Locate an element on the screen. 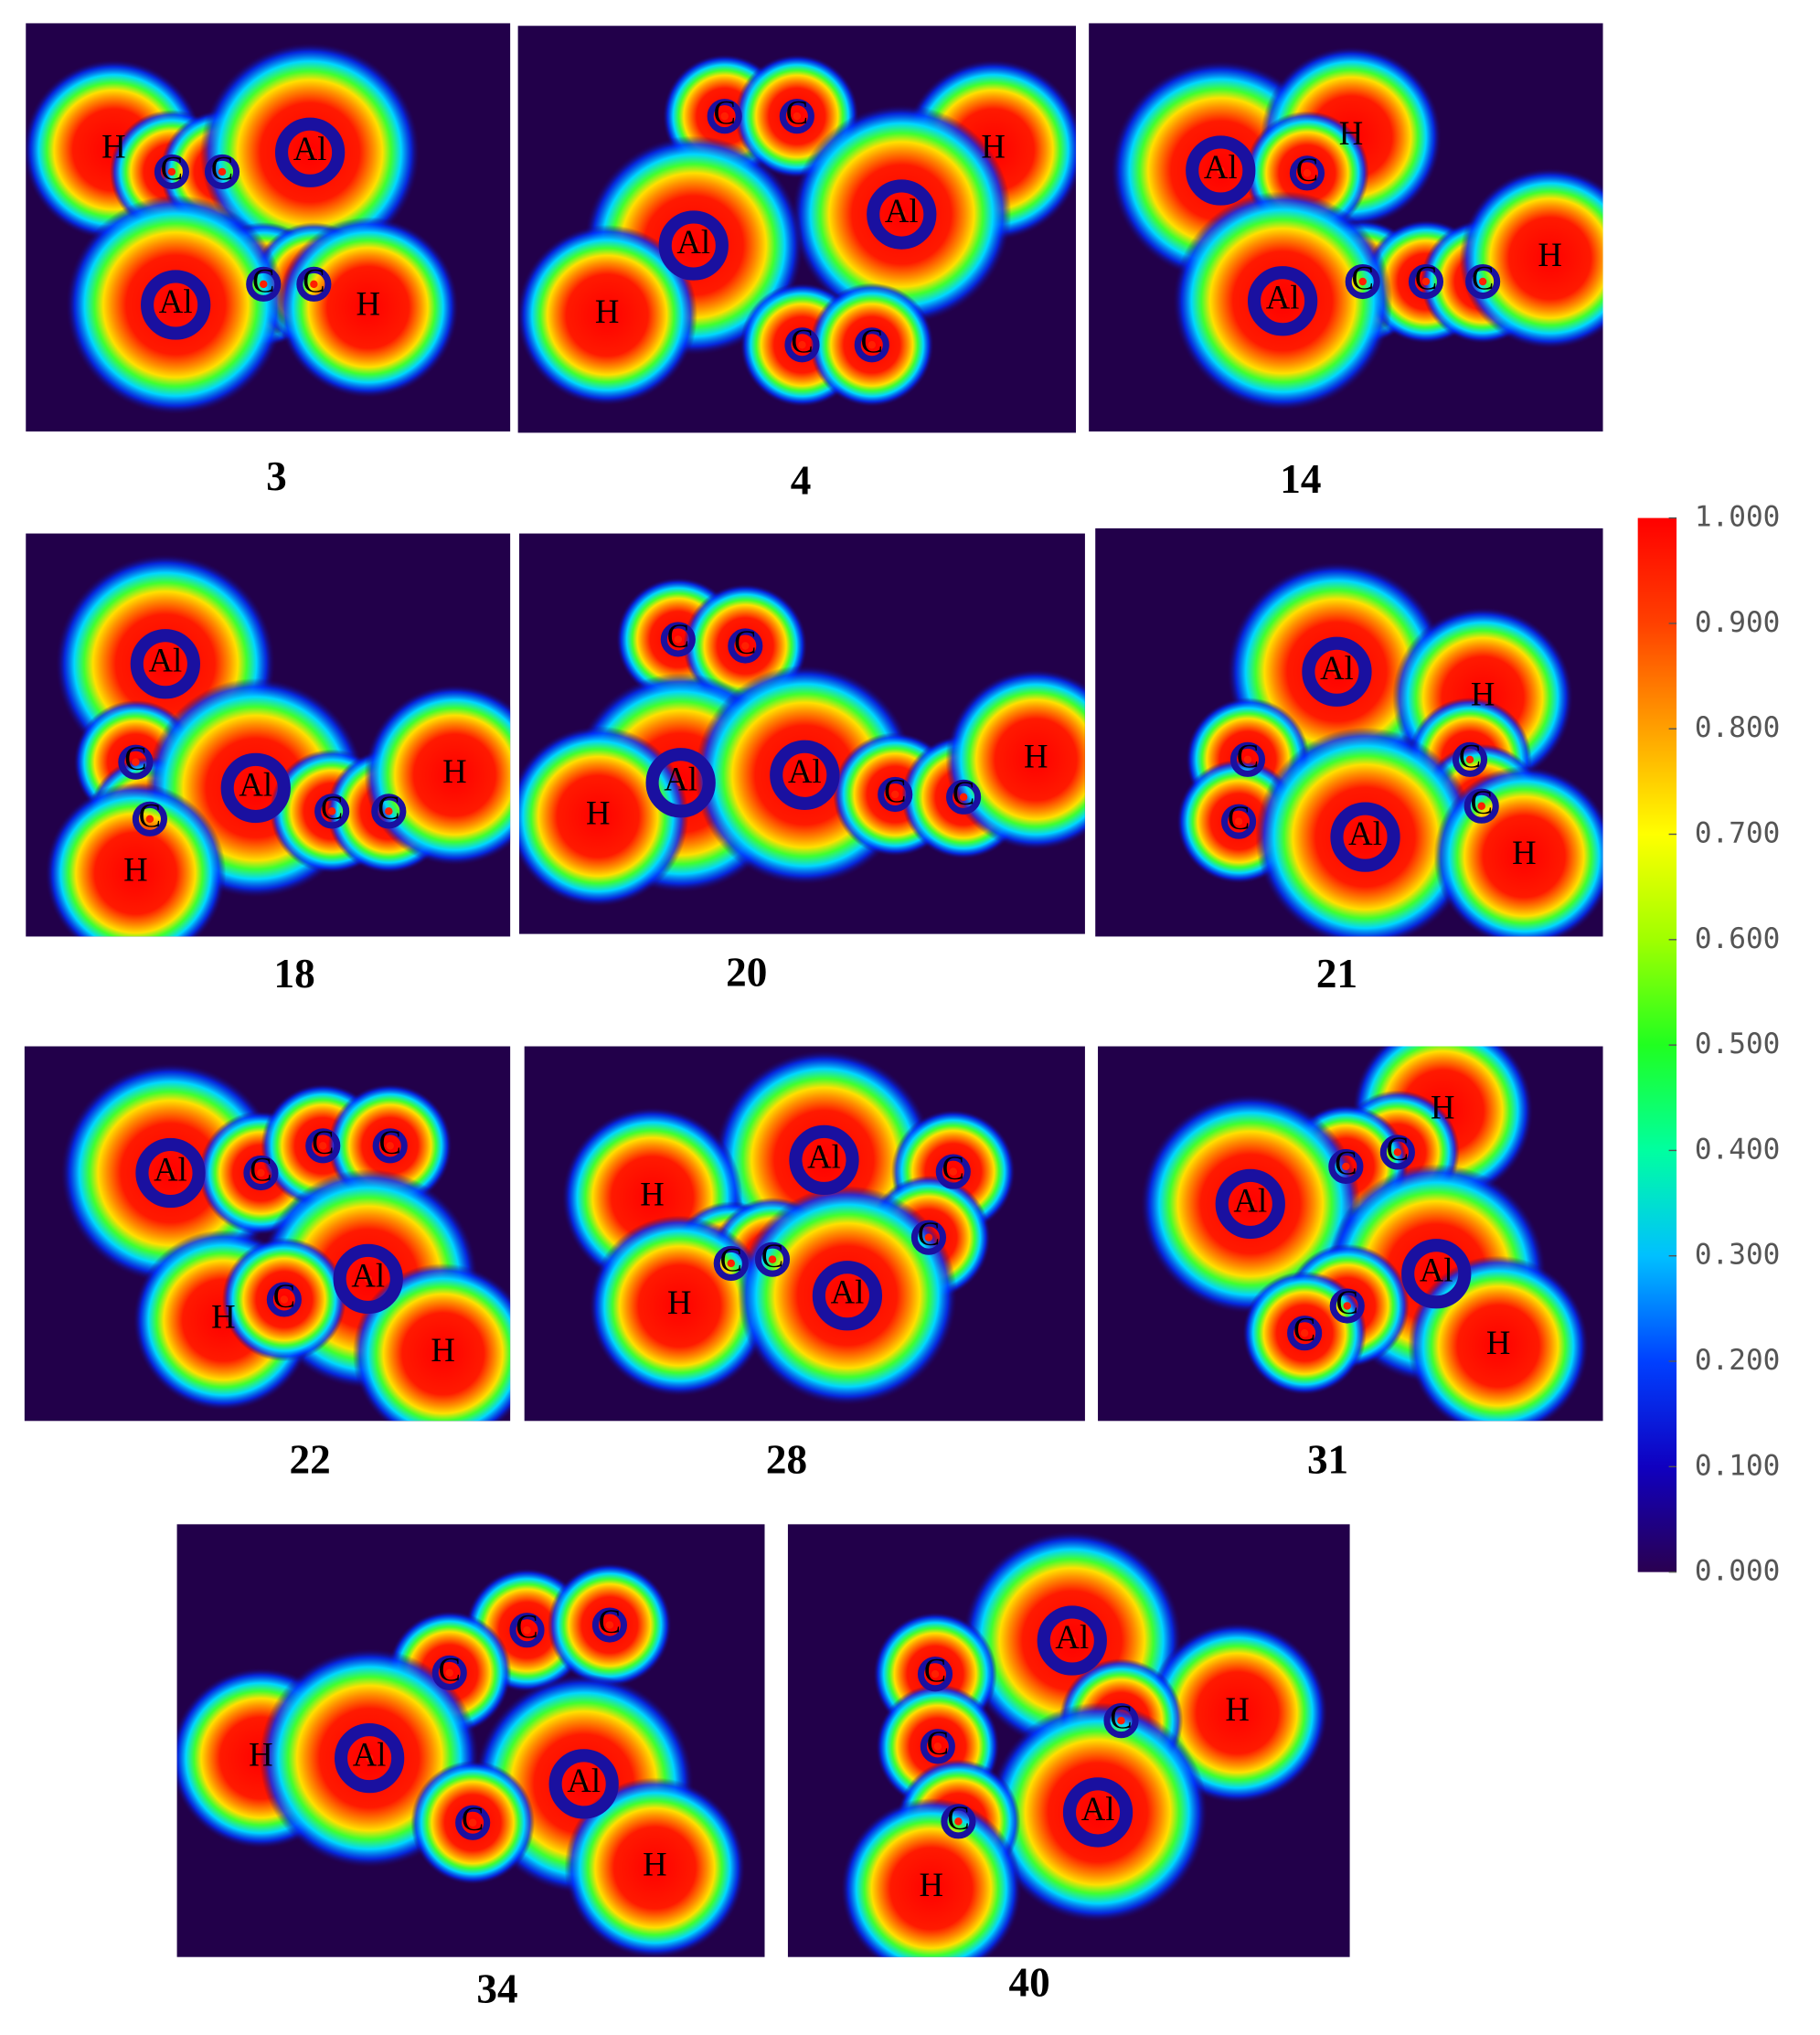 The width and height of the screenshot is (1820, 2035). panel-label: 14 is located at coordinates (1301, 479).